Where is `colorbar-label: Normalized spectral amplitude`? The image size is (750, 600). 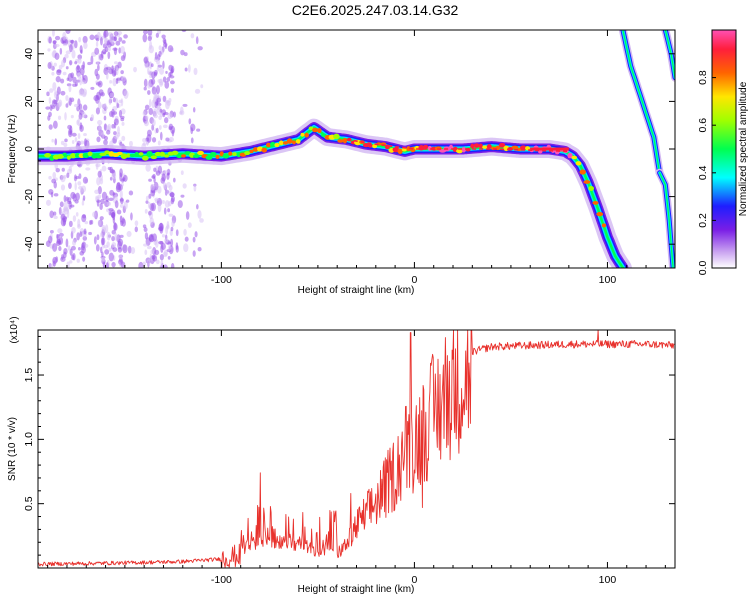 colorbar-label: Normalized spectral amplitude is located at coordinates (743, 148).